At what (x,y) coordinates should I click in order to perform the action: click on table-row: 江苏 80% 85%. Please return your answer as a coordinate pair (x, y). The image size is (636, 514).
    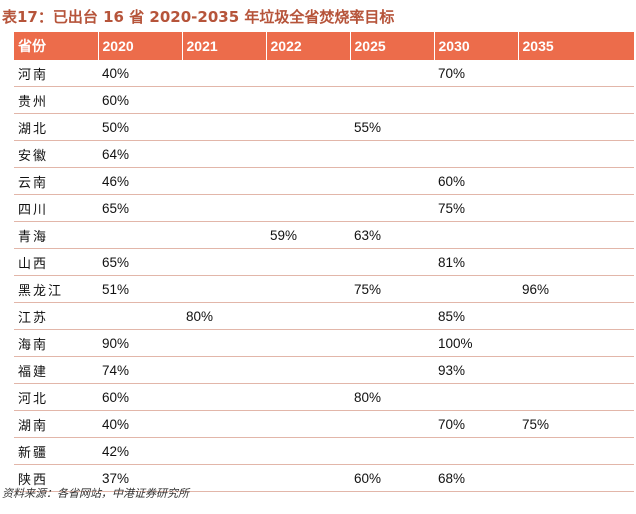
    Looking at the image, I should click on (324, 316).